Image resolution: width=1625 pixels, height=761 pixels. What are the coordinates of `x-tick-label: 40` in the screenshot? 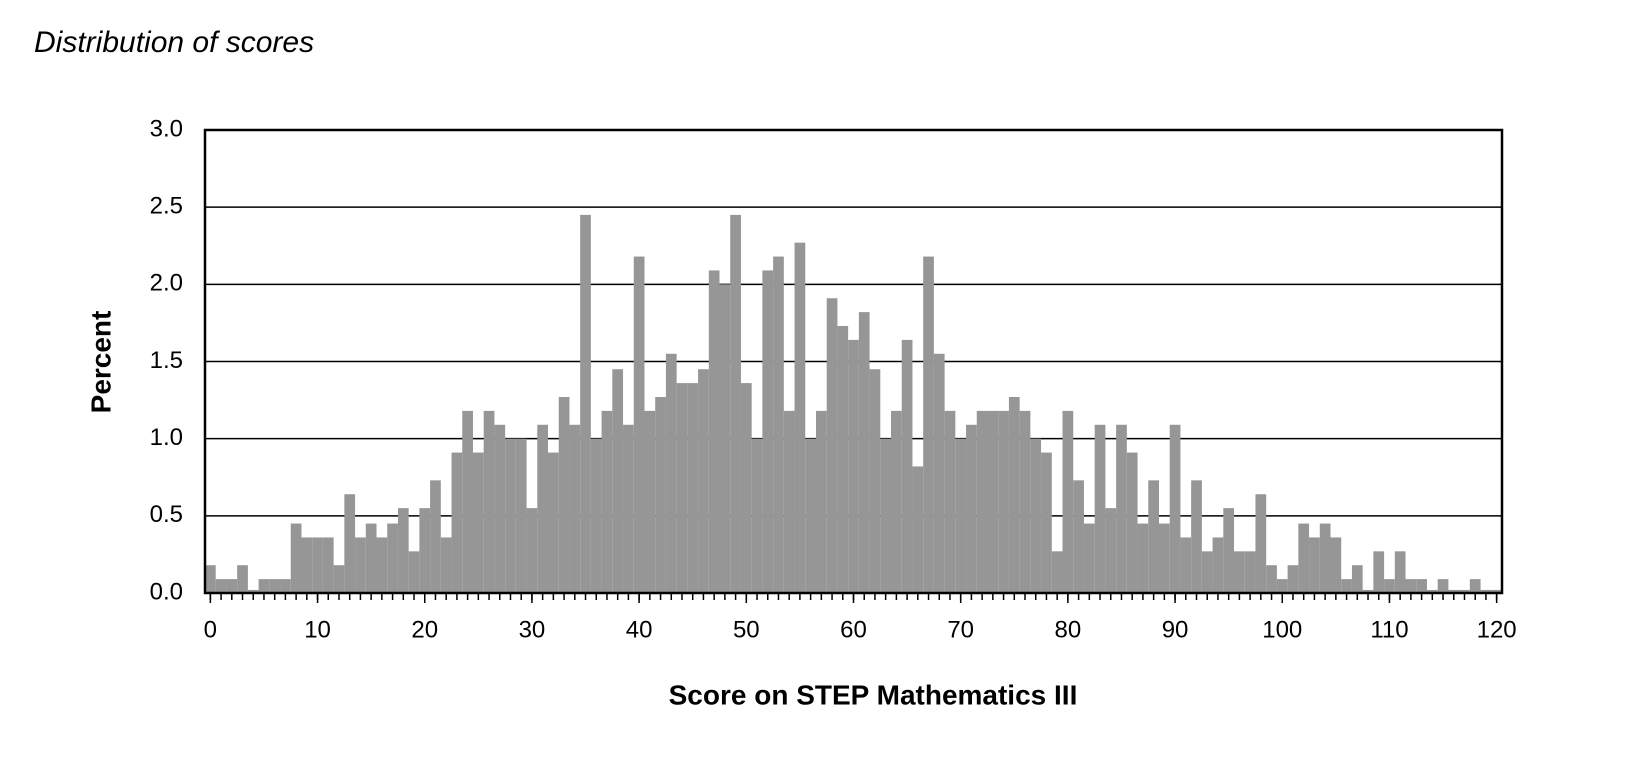 It's located at (639, 629).